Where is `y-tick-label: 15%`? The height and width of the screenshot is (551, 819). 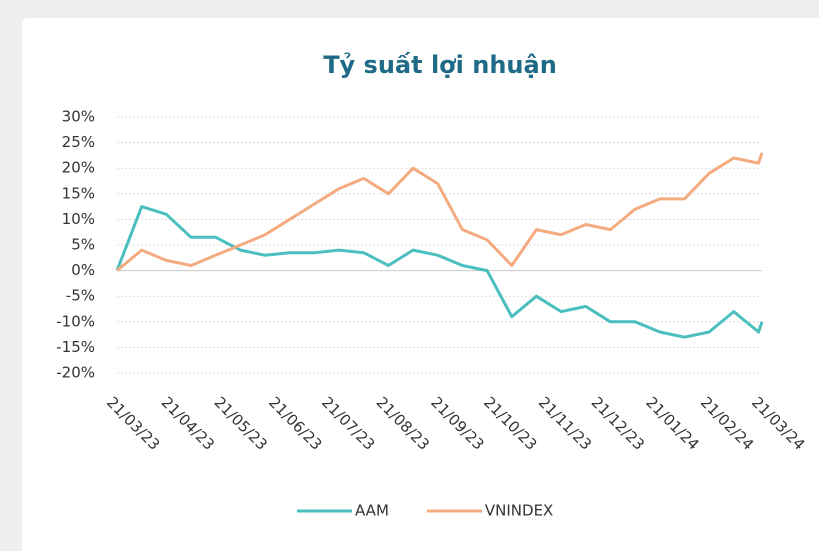
y-tick-label: 15% is located at coordinates (78, 193).